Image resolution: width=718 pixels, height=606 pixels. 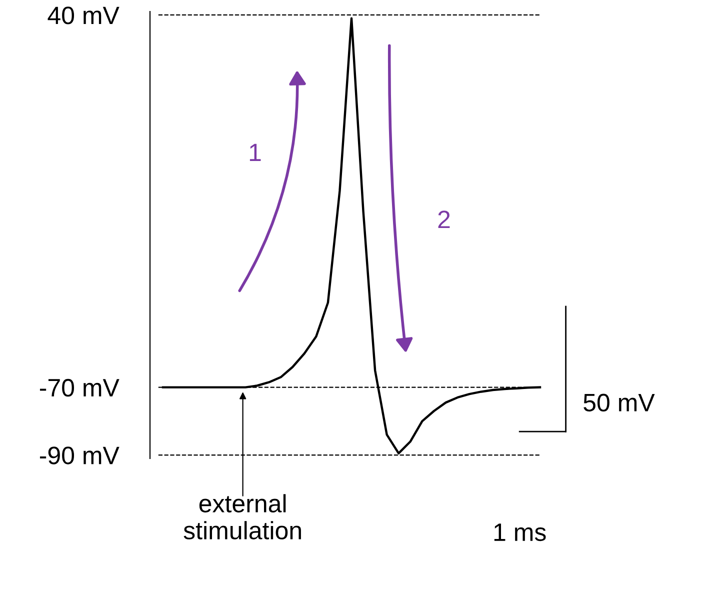 I want to click on annotation: 2, so click(x=444, y=219).